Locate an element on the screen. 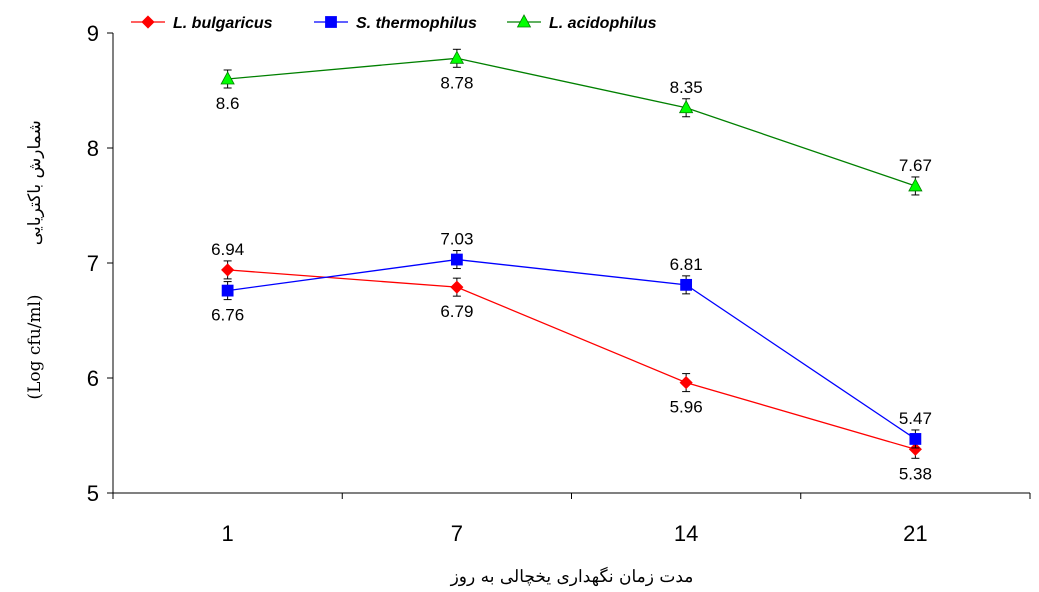  svg-text:شمارش باکتریایی (Log cfu: شمارش باکتریایی (Log cfu/ml) is located at coordinates (35, 257).